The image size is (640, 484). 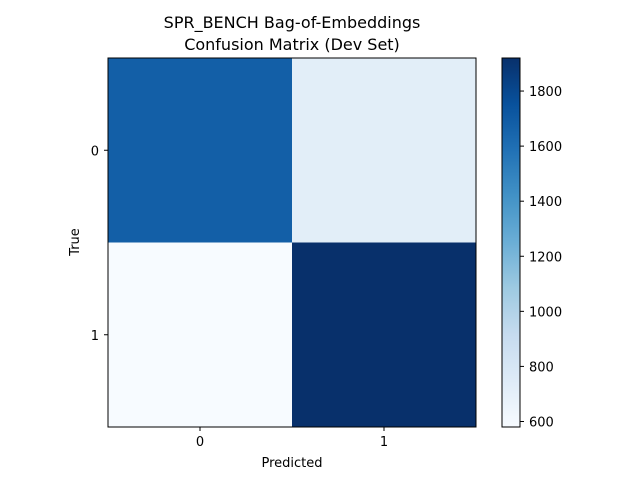 What do you see at coordinates (384, 442) in the screenshot?
I see `x-tick-label: 1` at bounding box center [384, 442].